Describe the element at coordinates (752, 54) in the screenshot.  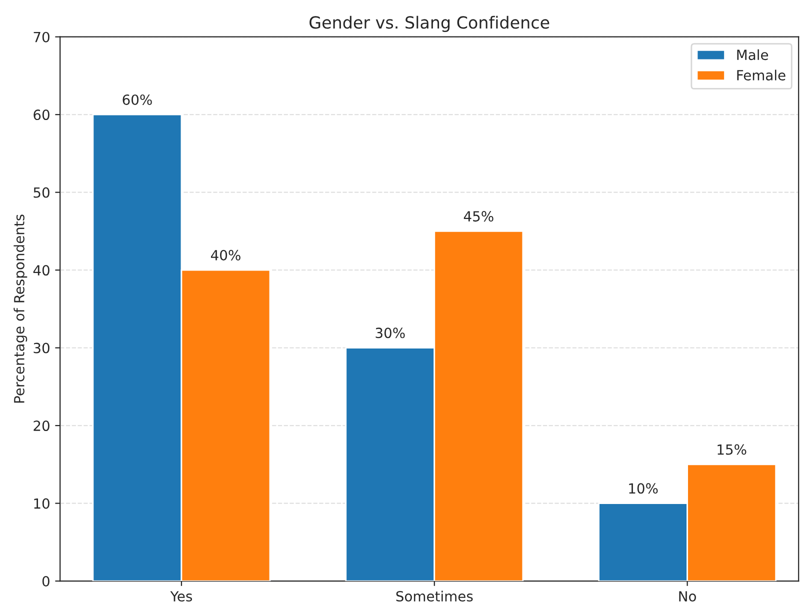
I see `legend-label: Male` at that location.